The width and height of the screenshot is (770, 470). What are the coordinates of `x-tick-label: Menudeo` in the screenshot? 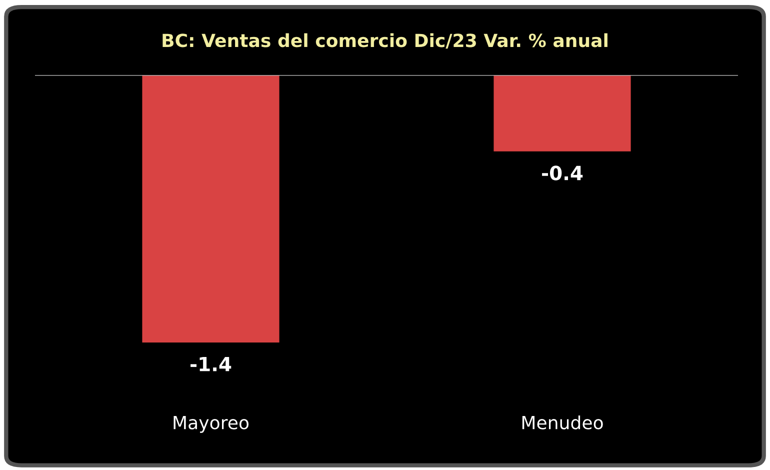 It's located at (562, 422).